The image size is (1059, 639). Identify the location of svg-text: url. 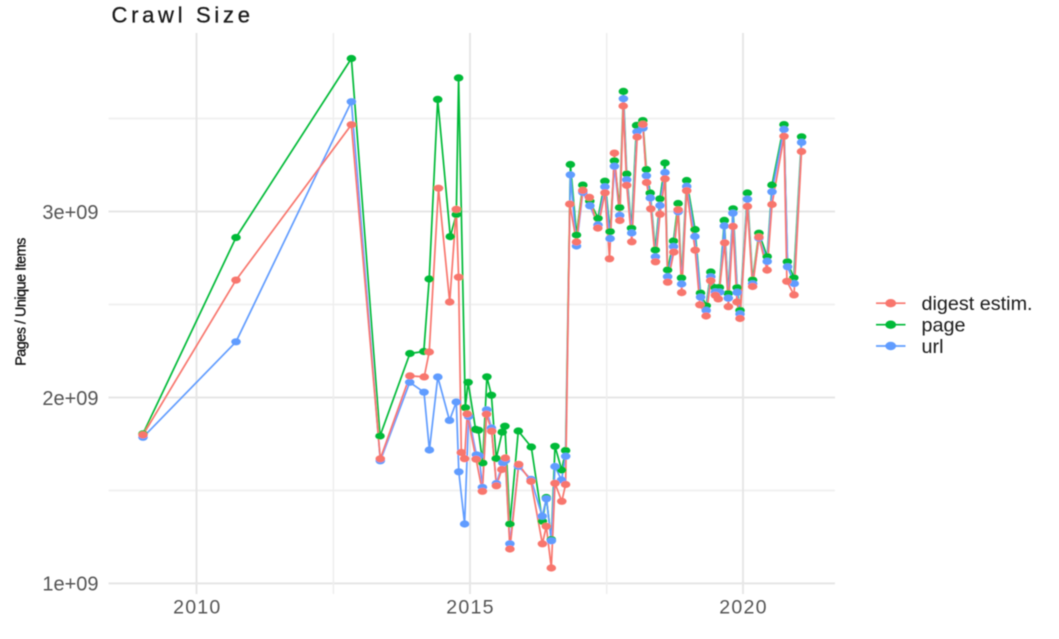
(933, 347).